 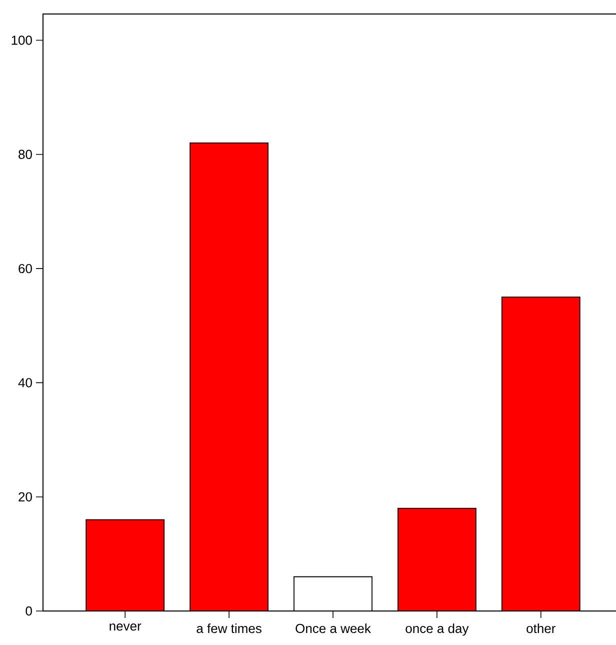 I want to click on y-tick-label: 80, so click(x=25, y=154).